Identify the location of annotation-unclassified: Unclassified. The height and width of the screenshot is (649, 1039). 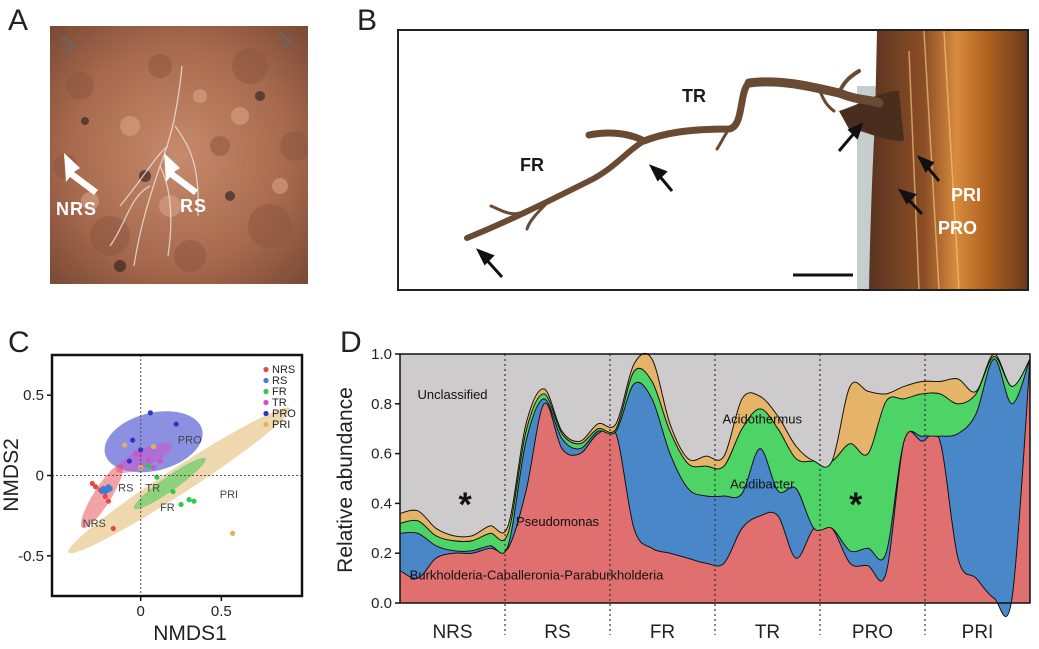
(452, 394).